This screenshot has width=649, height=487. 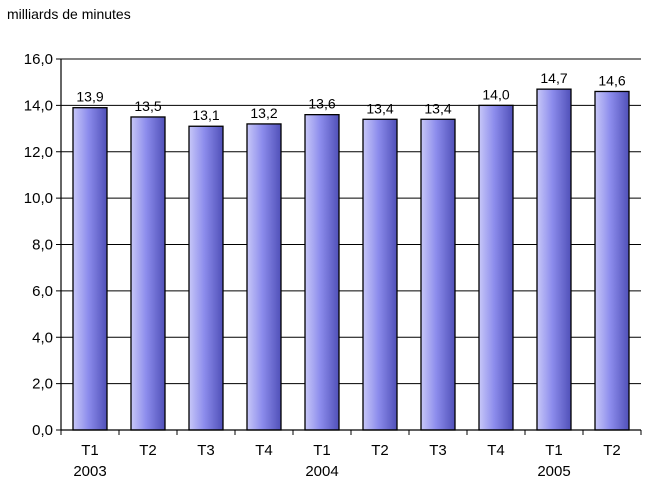 What do you see at coordinates (321, 471) in the screenshot?
I see `x-year-label: 2004` at bounding box center [321, 471].